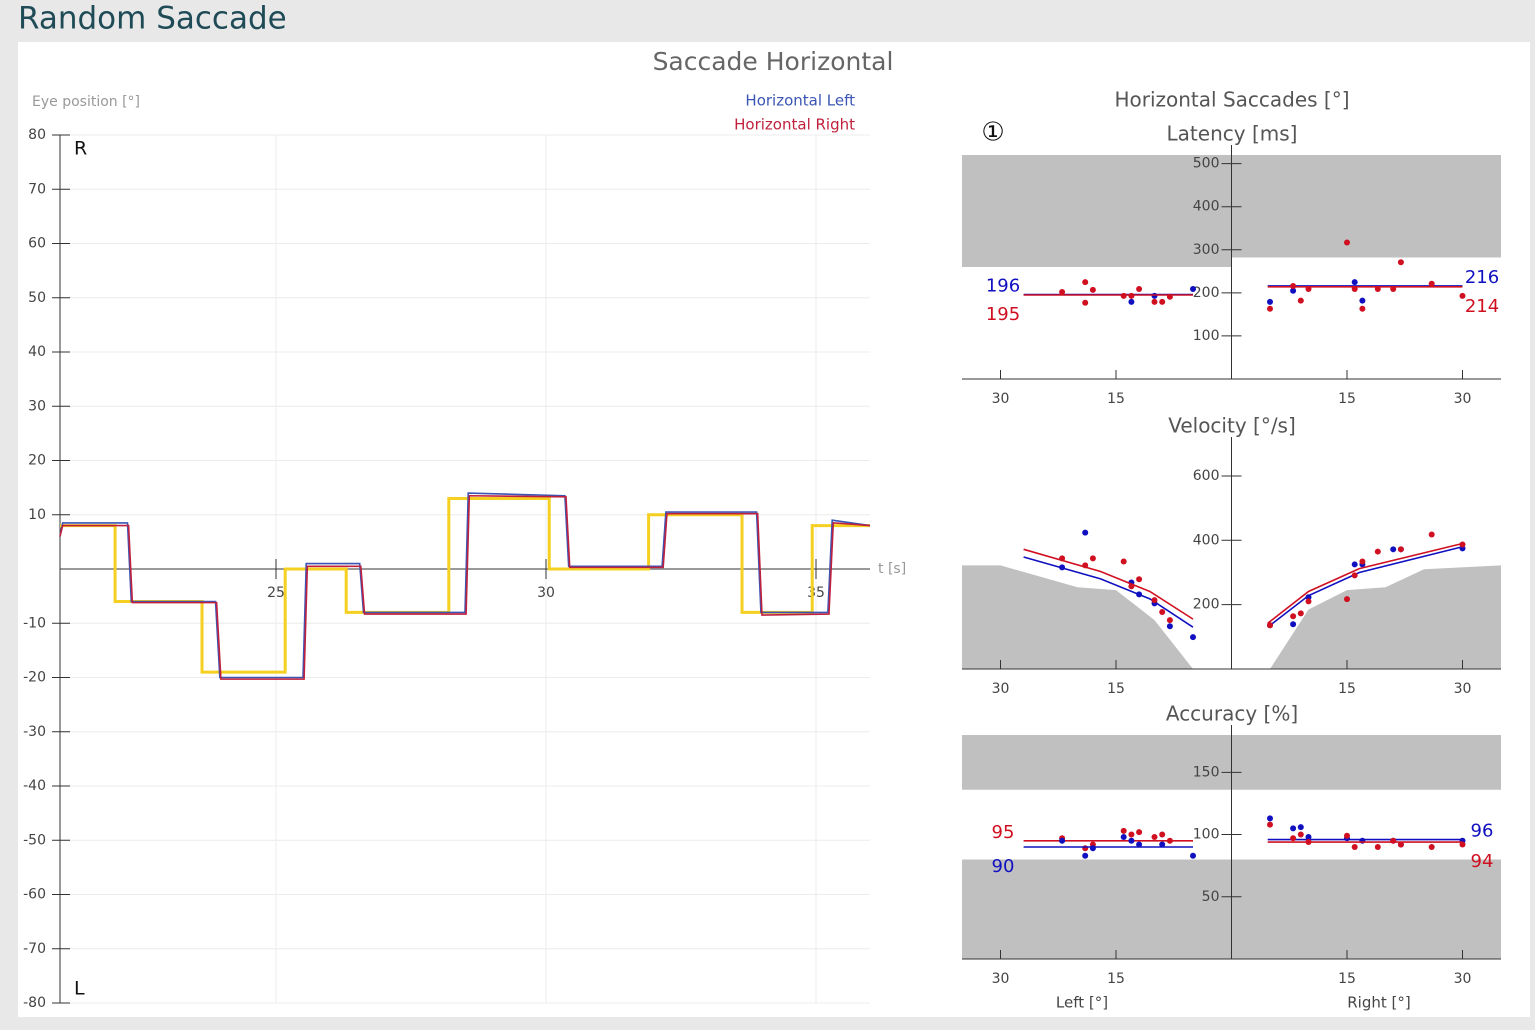 The width and height of the screenshot is (1535, 1030). What do you see at coordinates (1206, 476) in the screenshot?
I see `y-tick-label: 600` at bounding box center [1206, 476].